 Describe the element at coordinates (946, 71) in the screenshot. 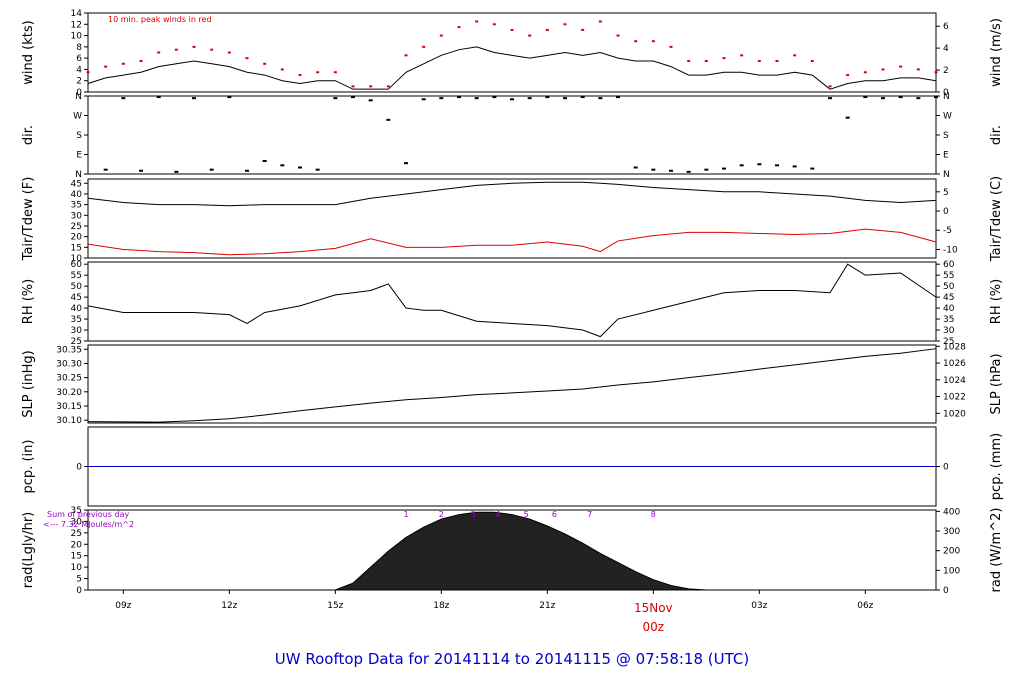

I see `y-tick-label-right: 2` at that location.